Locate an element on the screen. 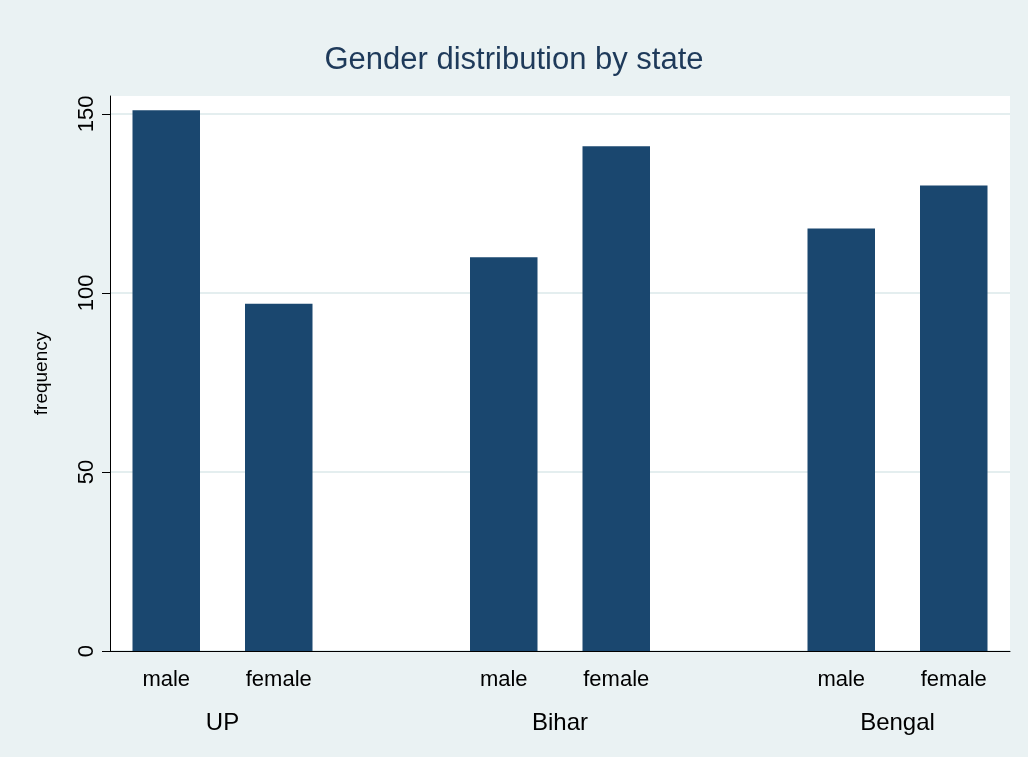  text: Bihar is located at coordinates (560, 721).